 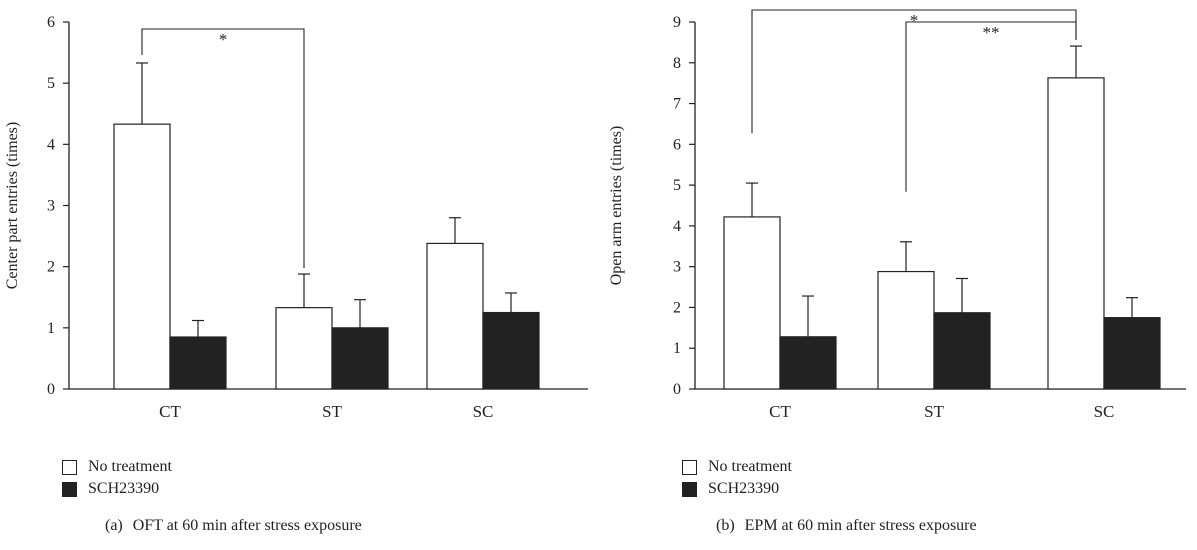 I want to click on caption-tag-a: (a), so click(x=114, y=525).